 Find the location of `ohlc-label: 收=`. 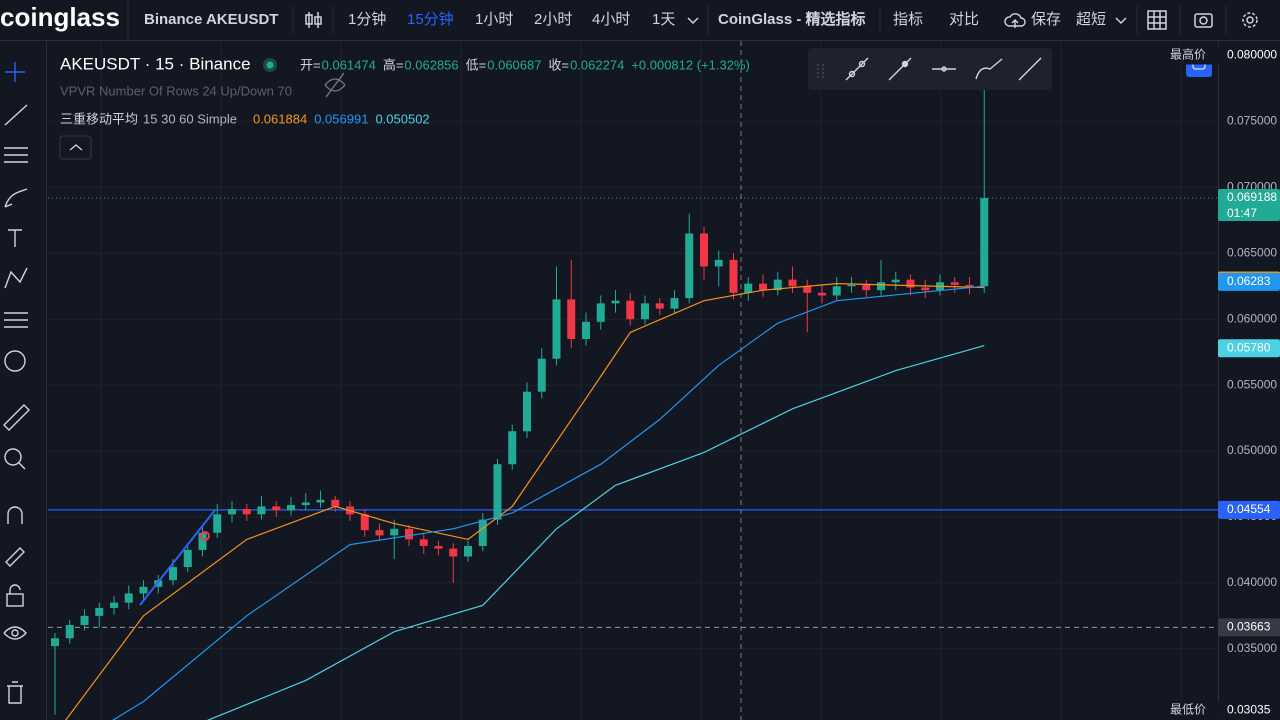

ohlc-label: 收= is located at coordinates (558, 64).